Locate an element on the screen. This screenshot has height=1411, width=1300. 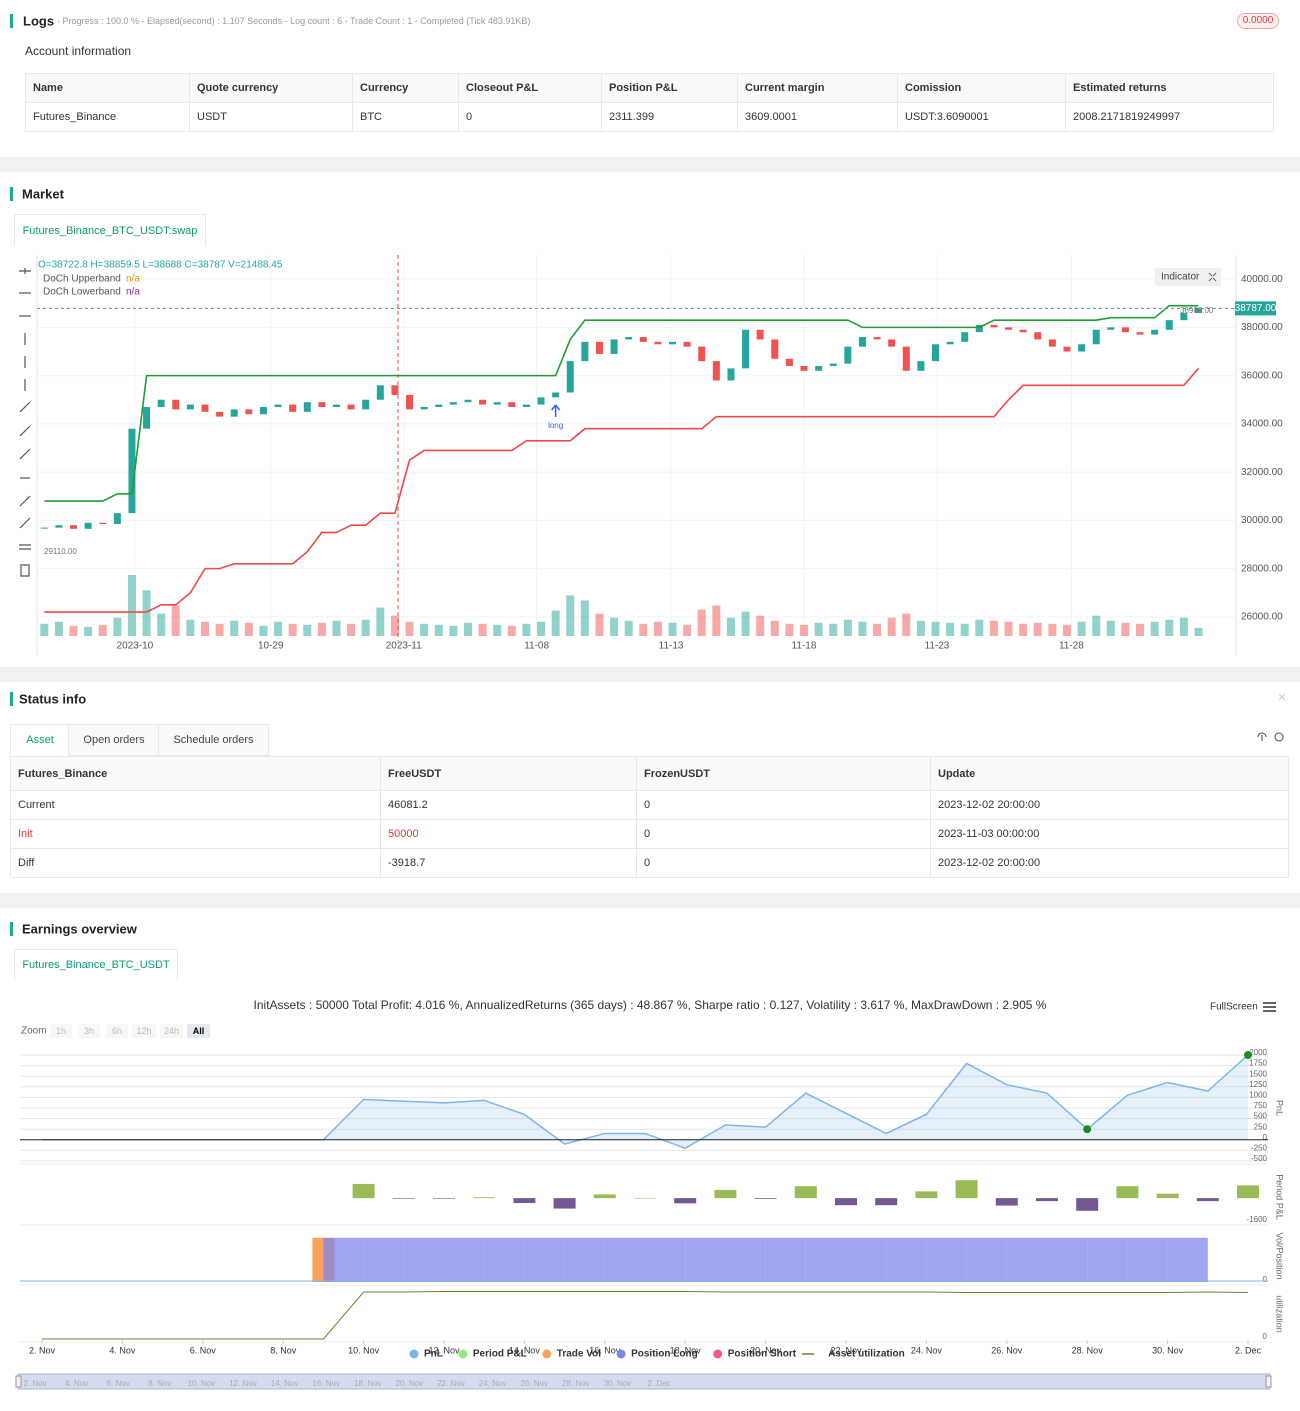
area-fill is located at coordinates (645, 1102).